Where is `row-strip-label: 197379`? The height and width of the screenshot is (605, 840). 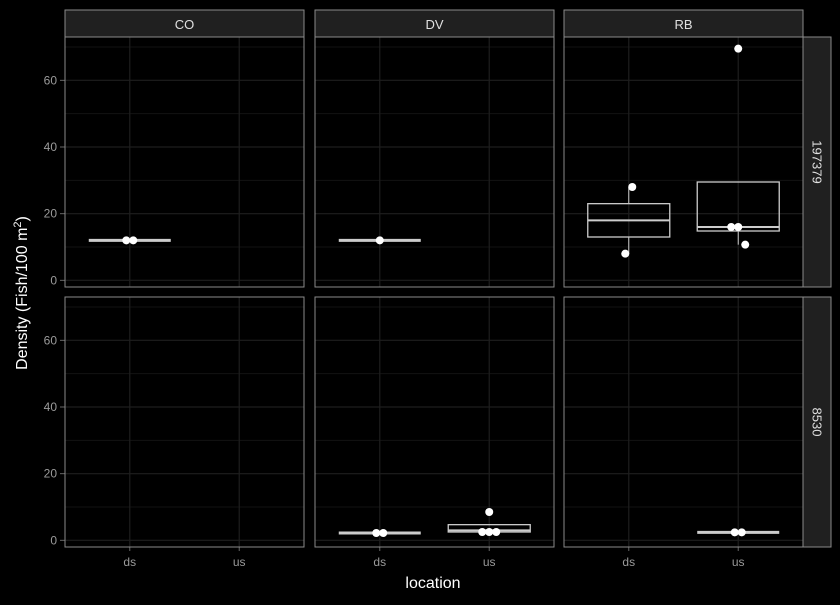
row-strip-label: 197379 is located at coordinates (817, 161).